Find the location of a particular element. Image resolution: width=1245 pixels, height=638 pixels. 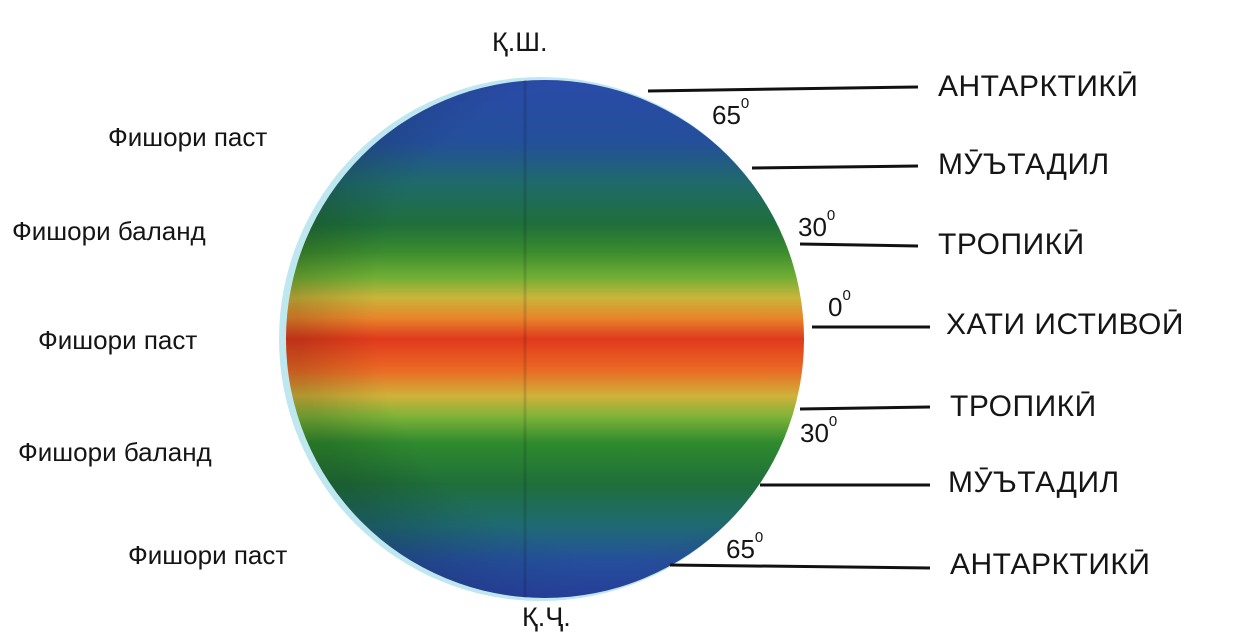

zone-label-tropic-north: ТРОПИКӢ is located at coordinates (1011, 244).